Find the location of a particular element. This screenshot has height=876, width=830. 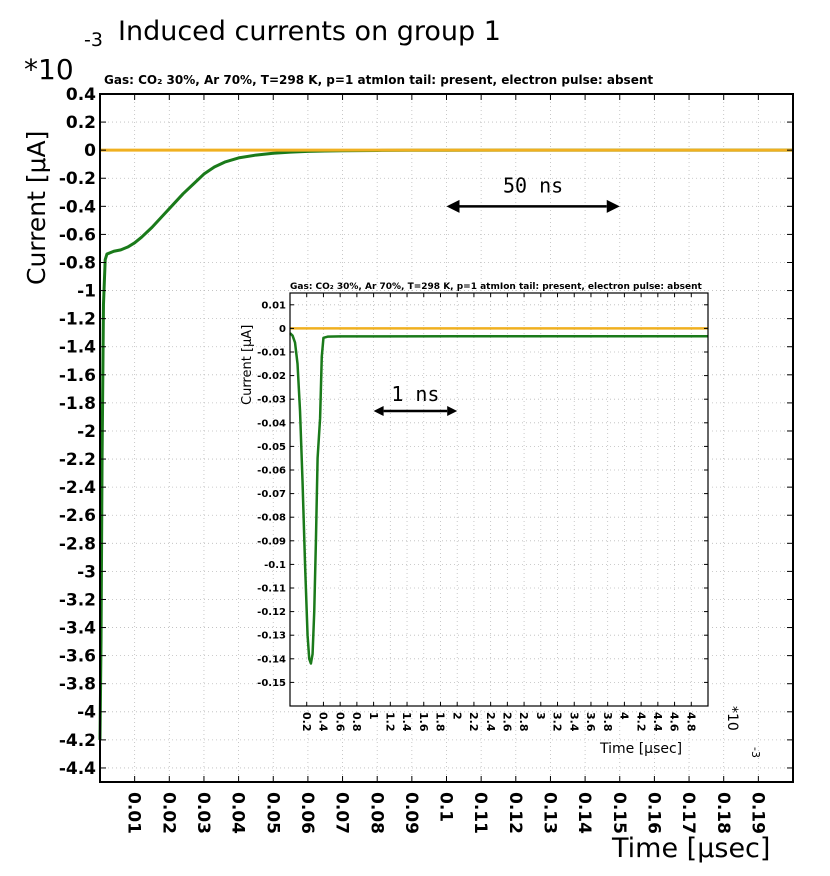

inset-x-tick-label: 1.8 is located at coordinates (440, 722).